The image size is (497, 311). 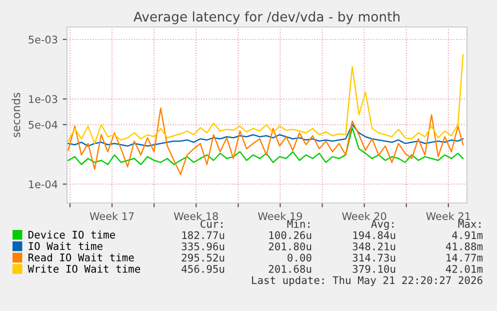 What do you see at coordinates (469, 224) in the screenshot?
I see `text: Max:` at bounding box center [469, 224].